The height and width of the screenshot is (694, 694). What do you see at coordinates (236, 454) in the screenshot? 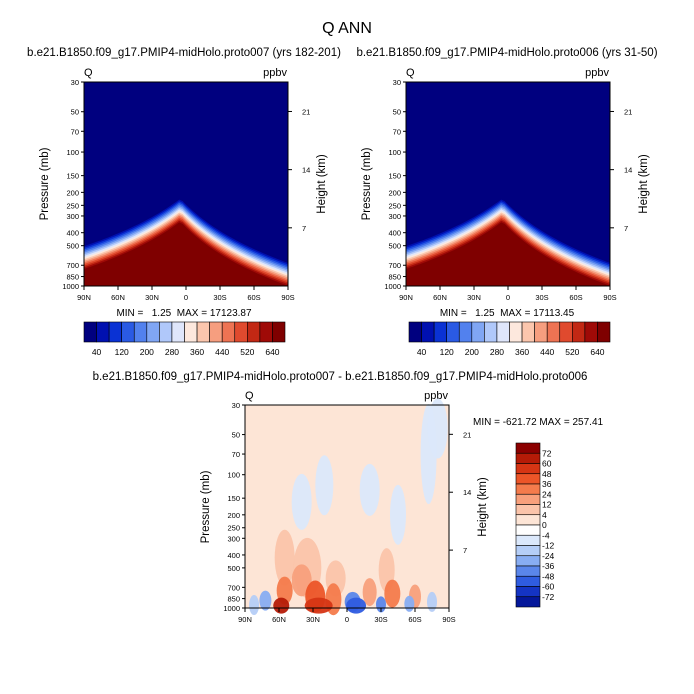
I see `y-tick-label: 70` at bounding box center [236, 454].